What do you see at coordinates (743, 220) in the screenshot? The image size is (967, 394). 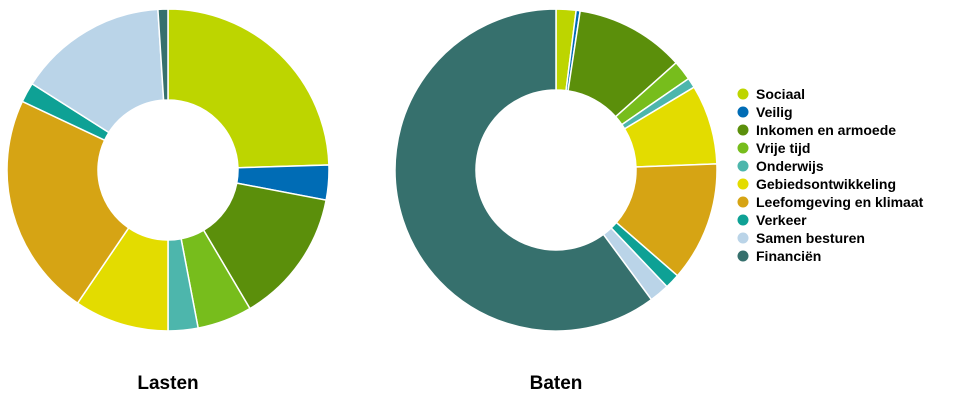 I see `legend-swatch-verkeer` at bounding box center [743, 220].